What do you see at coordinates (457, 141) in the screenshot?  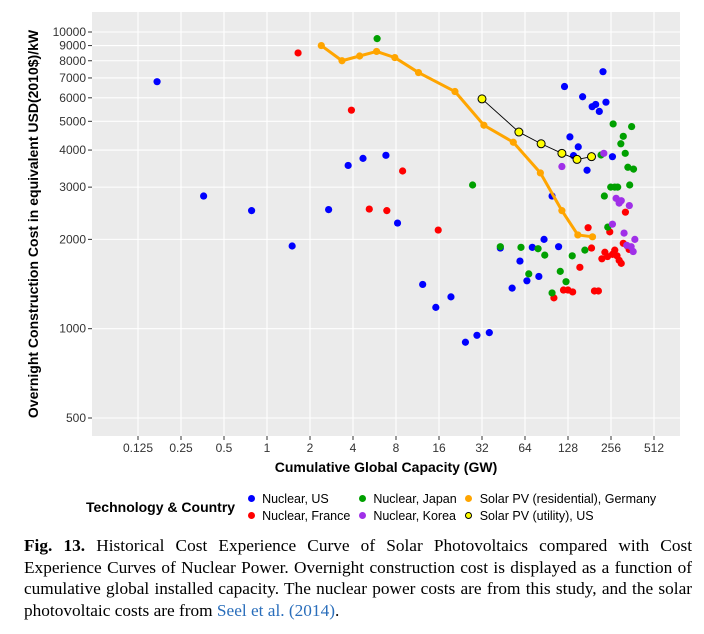 I see `series-solar-pv-residential-germany` at bounding box center [457, 141].